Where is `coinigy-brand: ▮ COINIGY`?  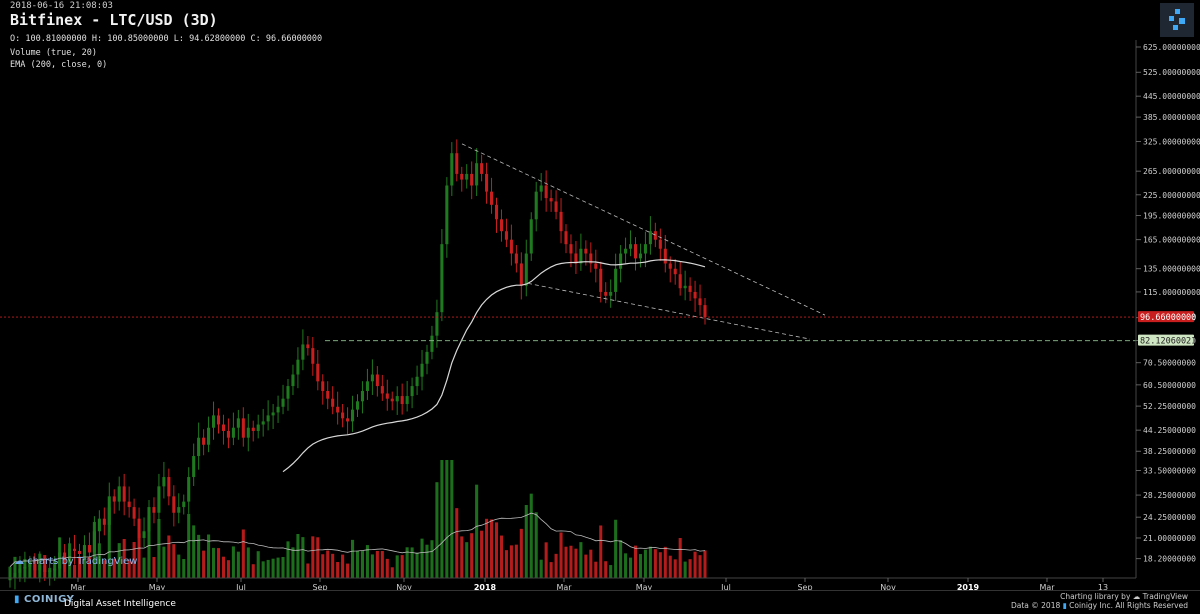
coinigy-brand: ▮ COINIGY is located at coordinates (44, 599).